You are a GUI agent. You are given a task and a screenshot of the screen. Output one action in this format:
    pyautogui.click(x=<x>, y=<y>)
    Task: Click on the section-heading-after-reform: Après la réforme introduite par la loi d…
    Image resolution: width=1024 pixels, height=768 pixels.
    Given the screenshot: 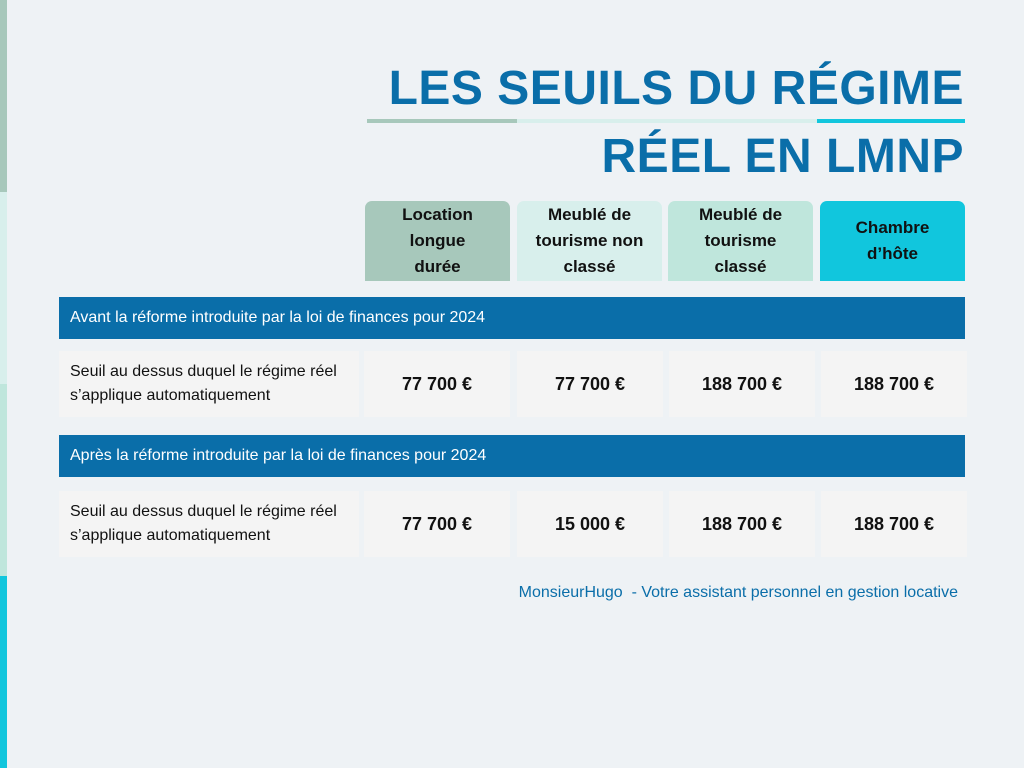 What is the action you would take?
    pyautogui.click(x=512, y=456)
    